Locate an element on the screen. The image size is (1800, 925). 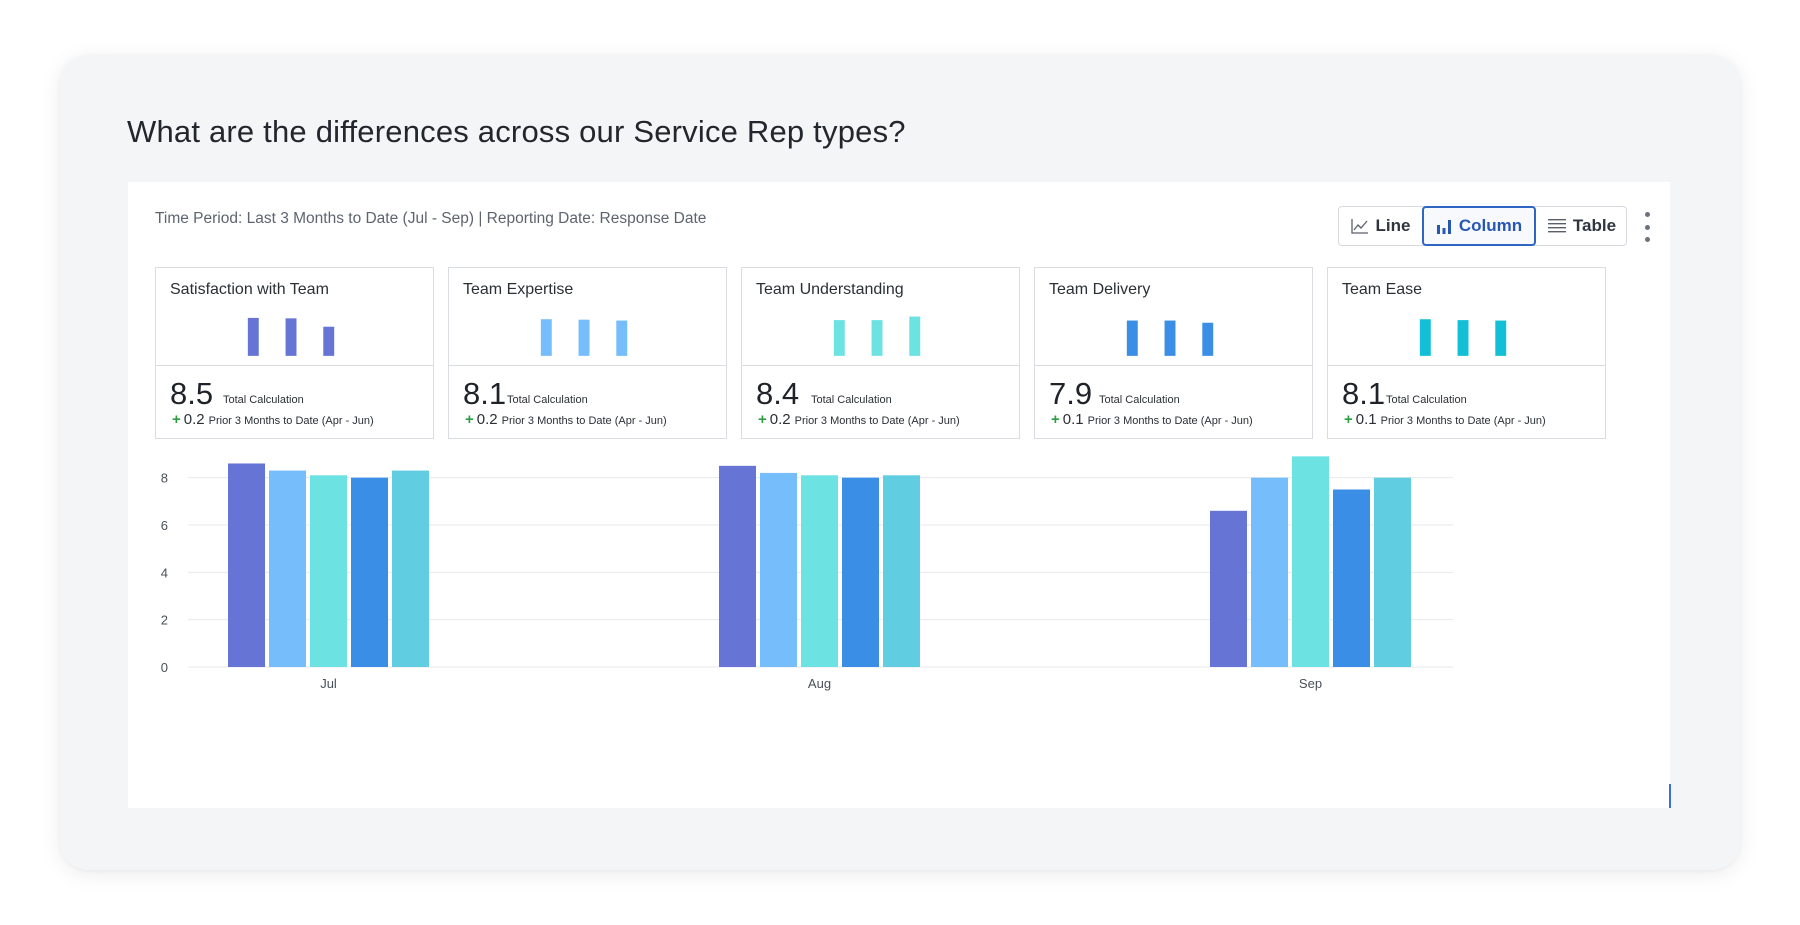
y-tick-label: 6 is located at coordinates (164, 525).